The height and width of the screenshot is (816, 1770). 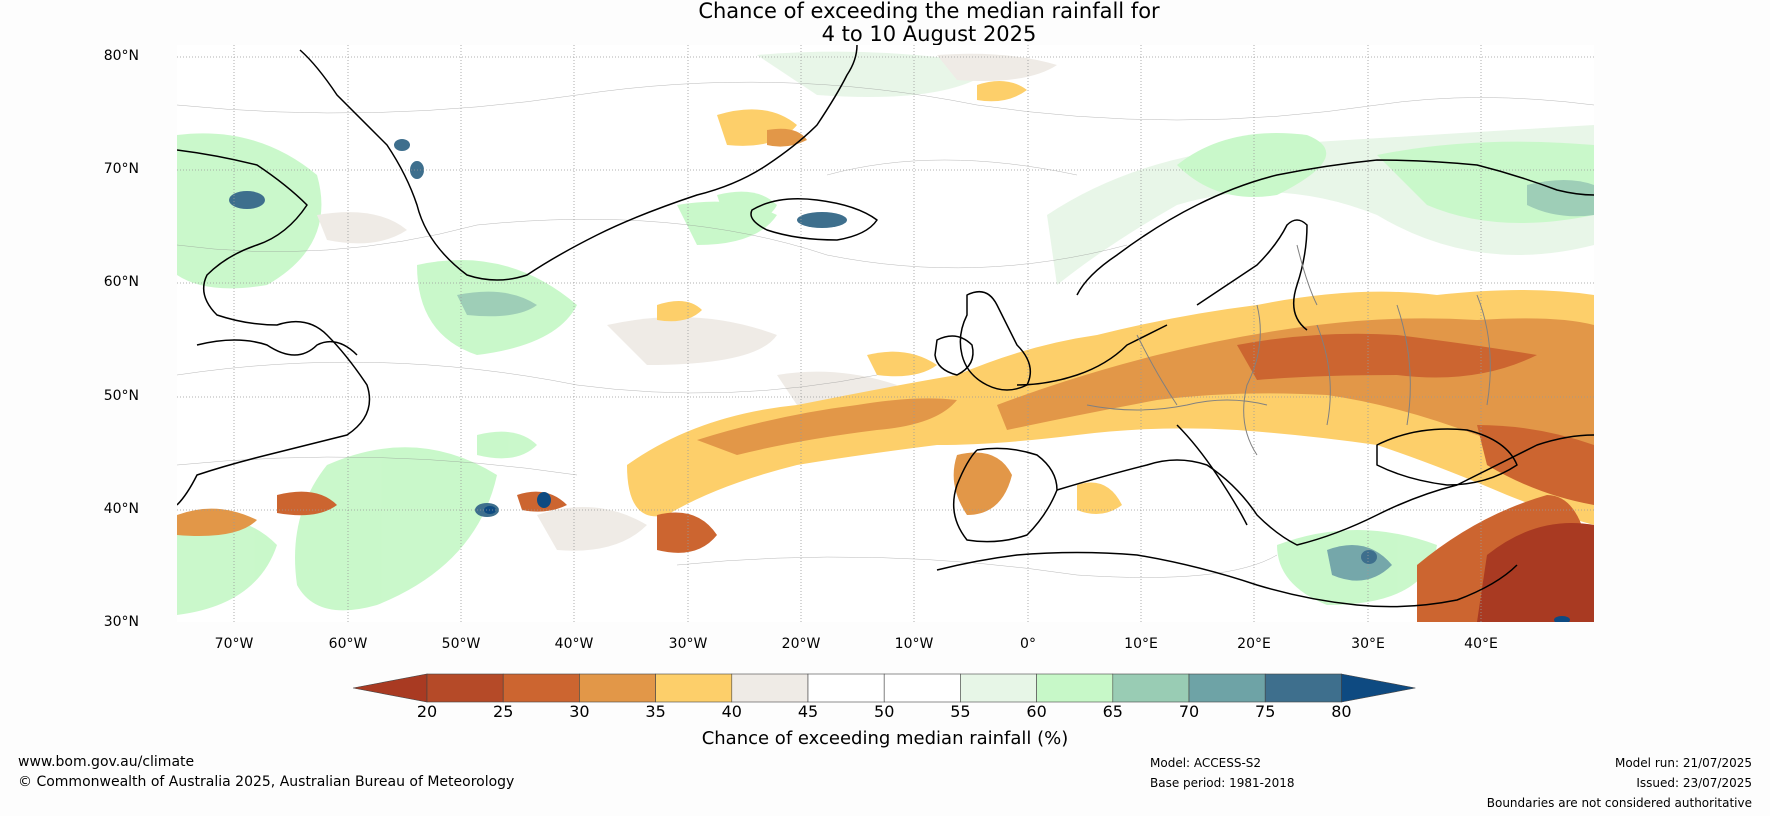 I want to click on ireland-coast, so click(x=954, y=355).